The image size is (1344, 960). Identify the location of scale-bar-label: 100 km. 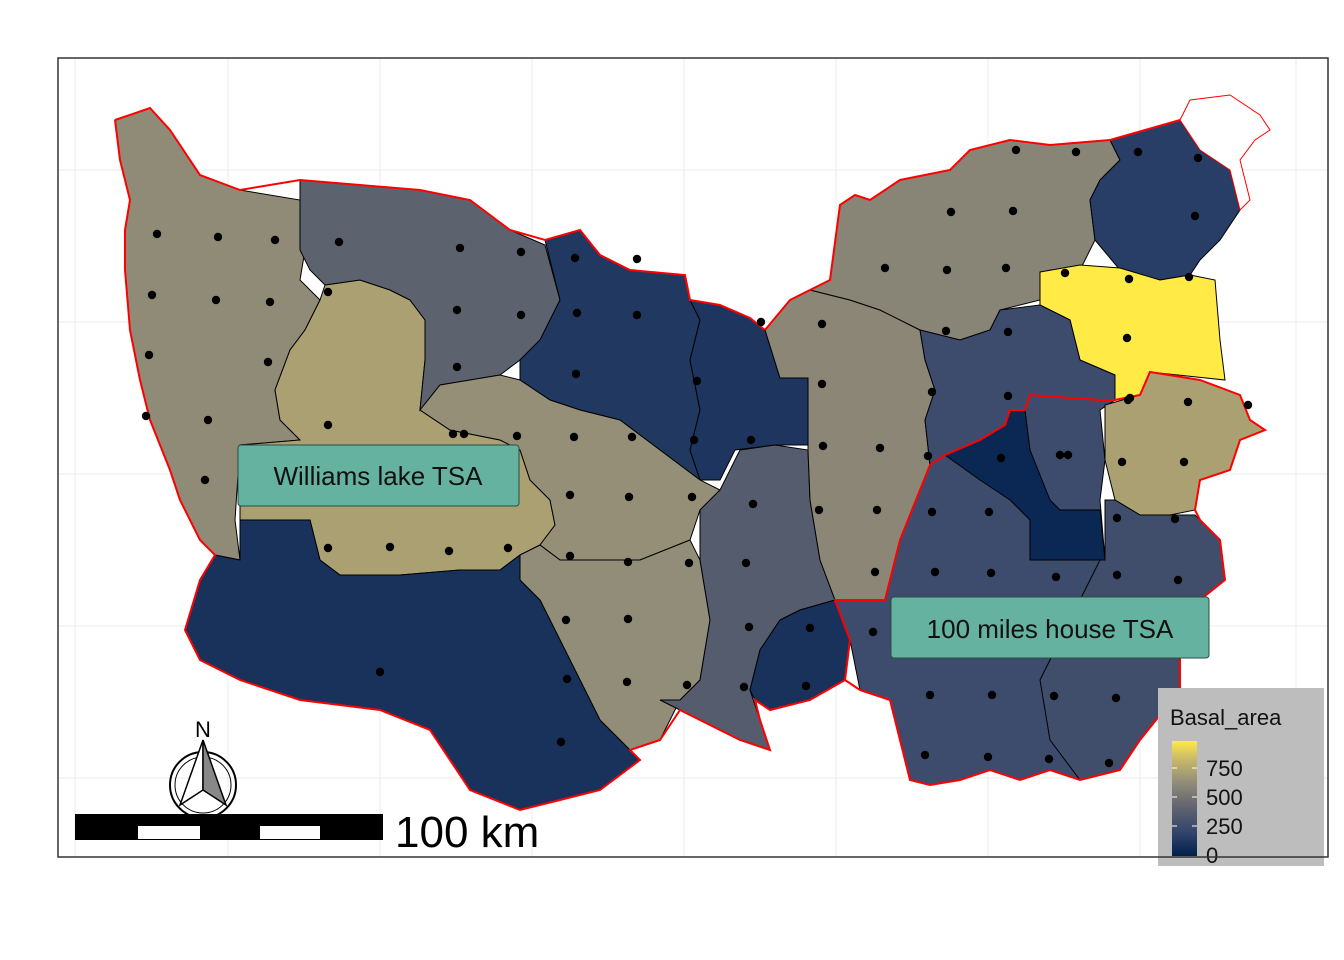
(467, 832).